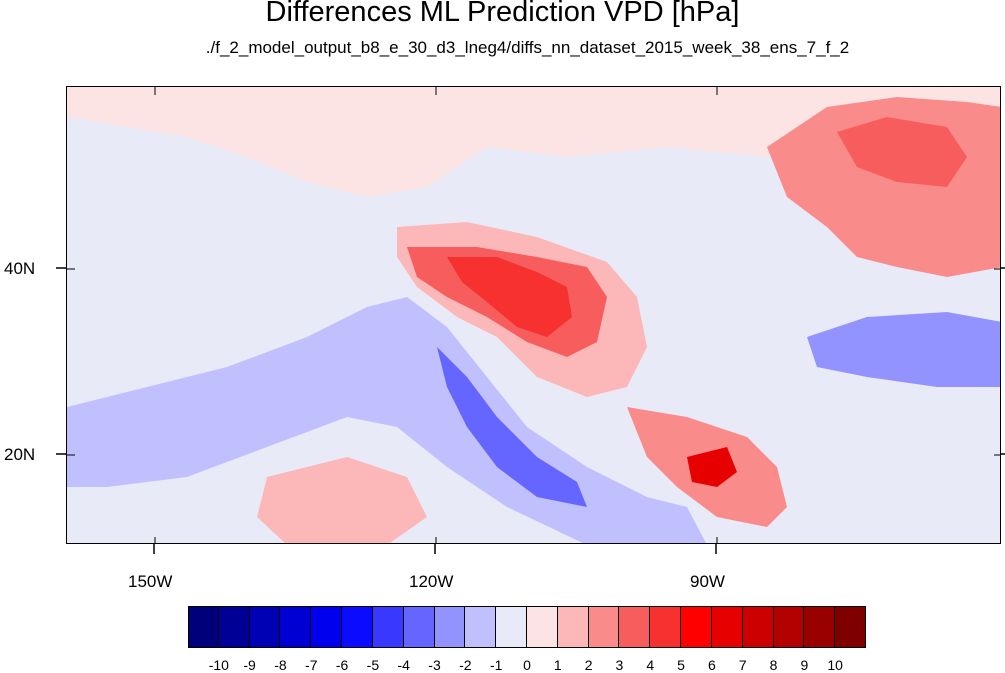 This screenshot has height=673, width=1005. Describe the element at coordinates (465, 665) in the screenshot. I see `colorbar-label: -2` at that location.